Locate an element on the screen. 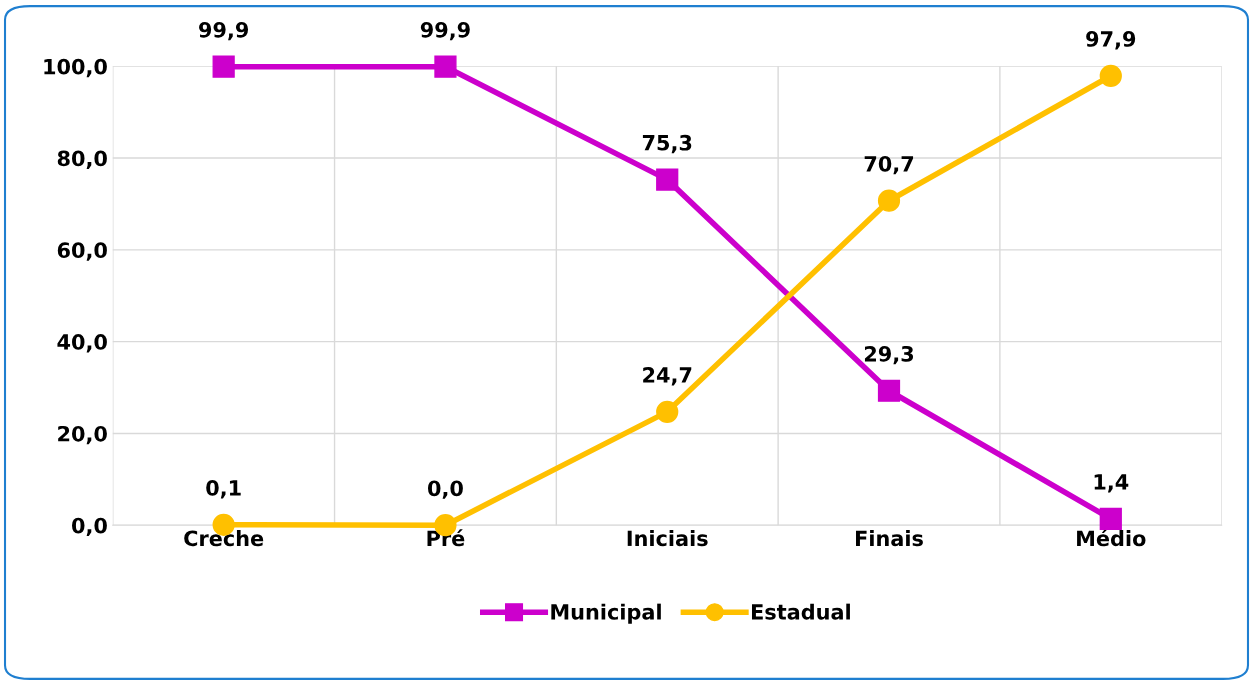  x-tick-label: Finais is located at coordinates (889, 538).